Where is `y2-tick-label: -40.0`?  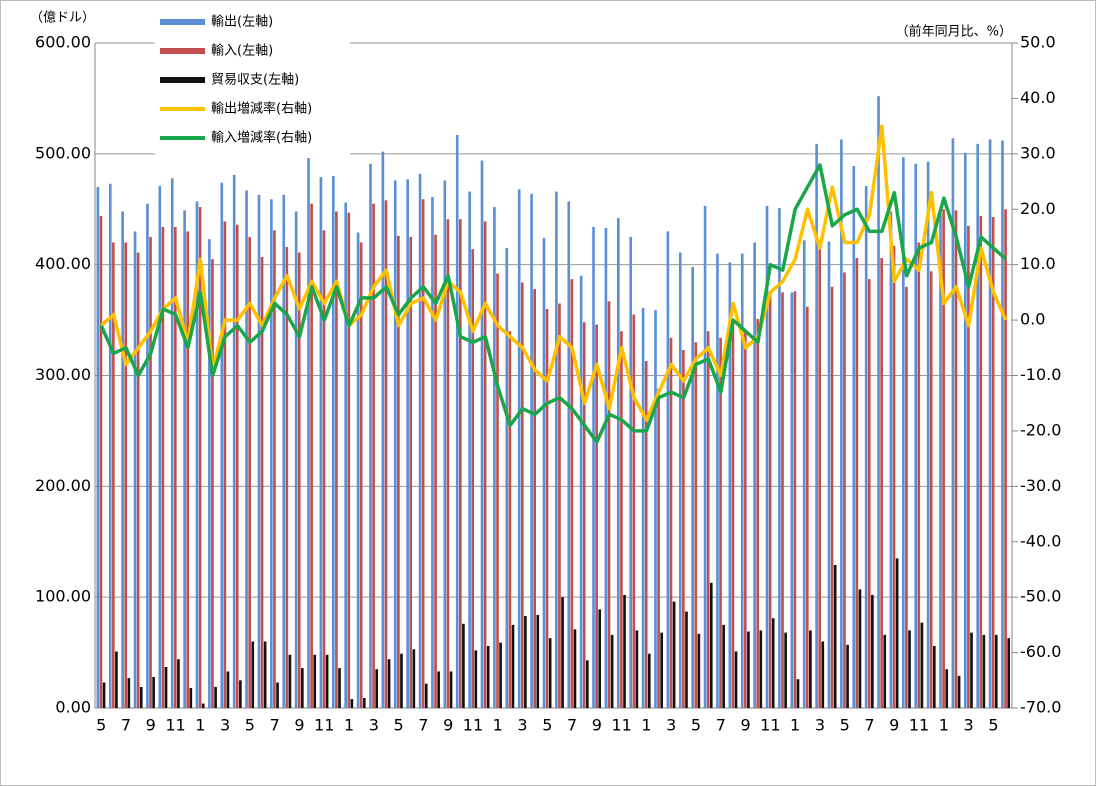 y2-tick-label: -40.0 is located at coordinates (1040, 540).